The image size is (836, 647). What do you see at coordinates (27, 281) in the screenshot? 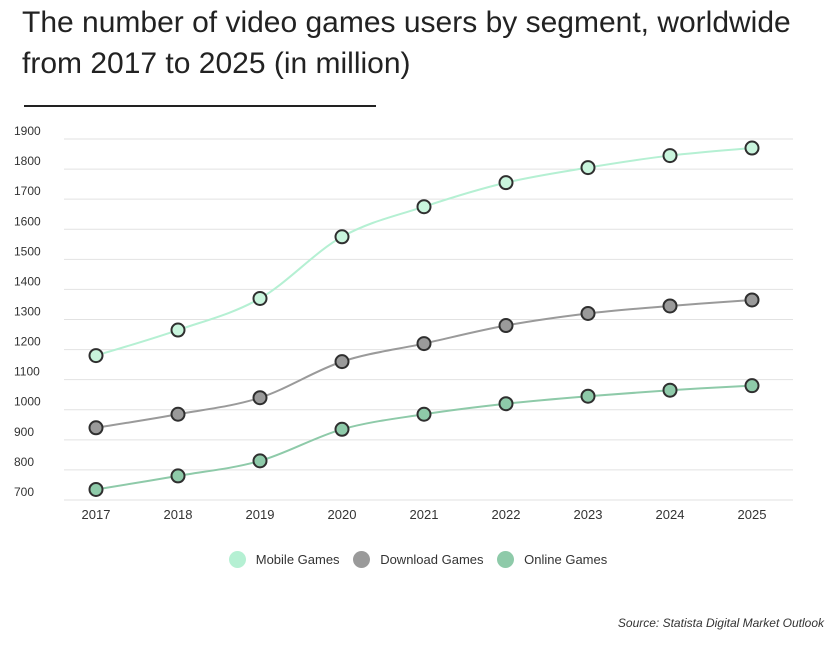
I see `y-tick-label: 1400` at bounding box center [27, 281].